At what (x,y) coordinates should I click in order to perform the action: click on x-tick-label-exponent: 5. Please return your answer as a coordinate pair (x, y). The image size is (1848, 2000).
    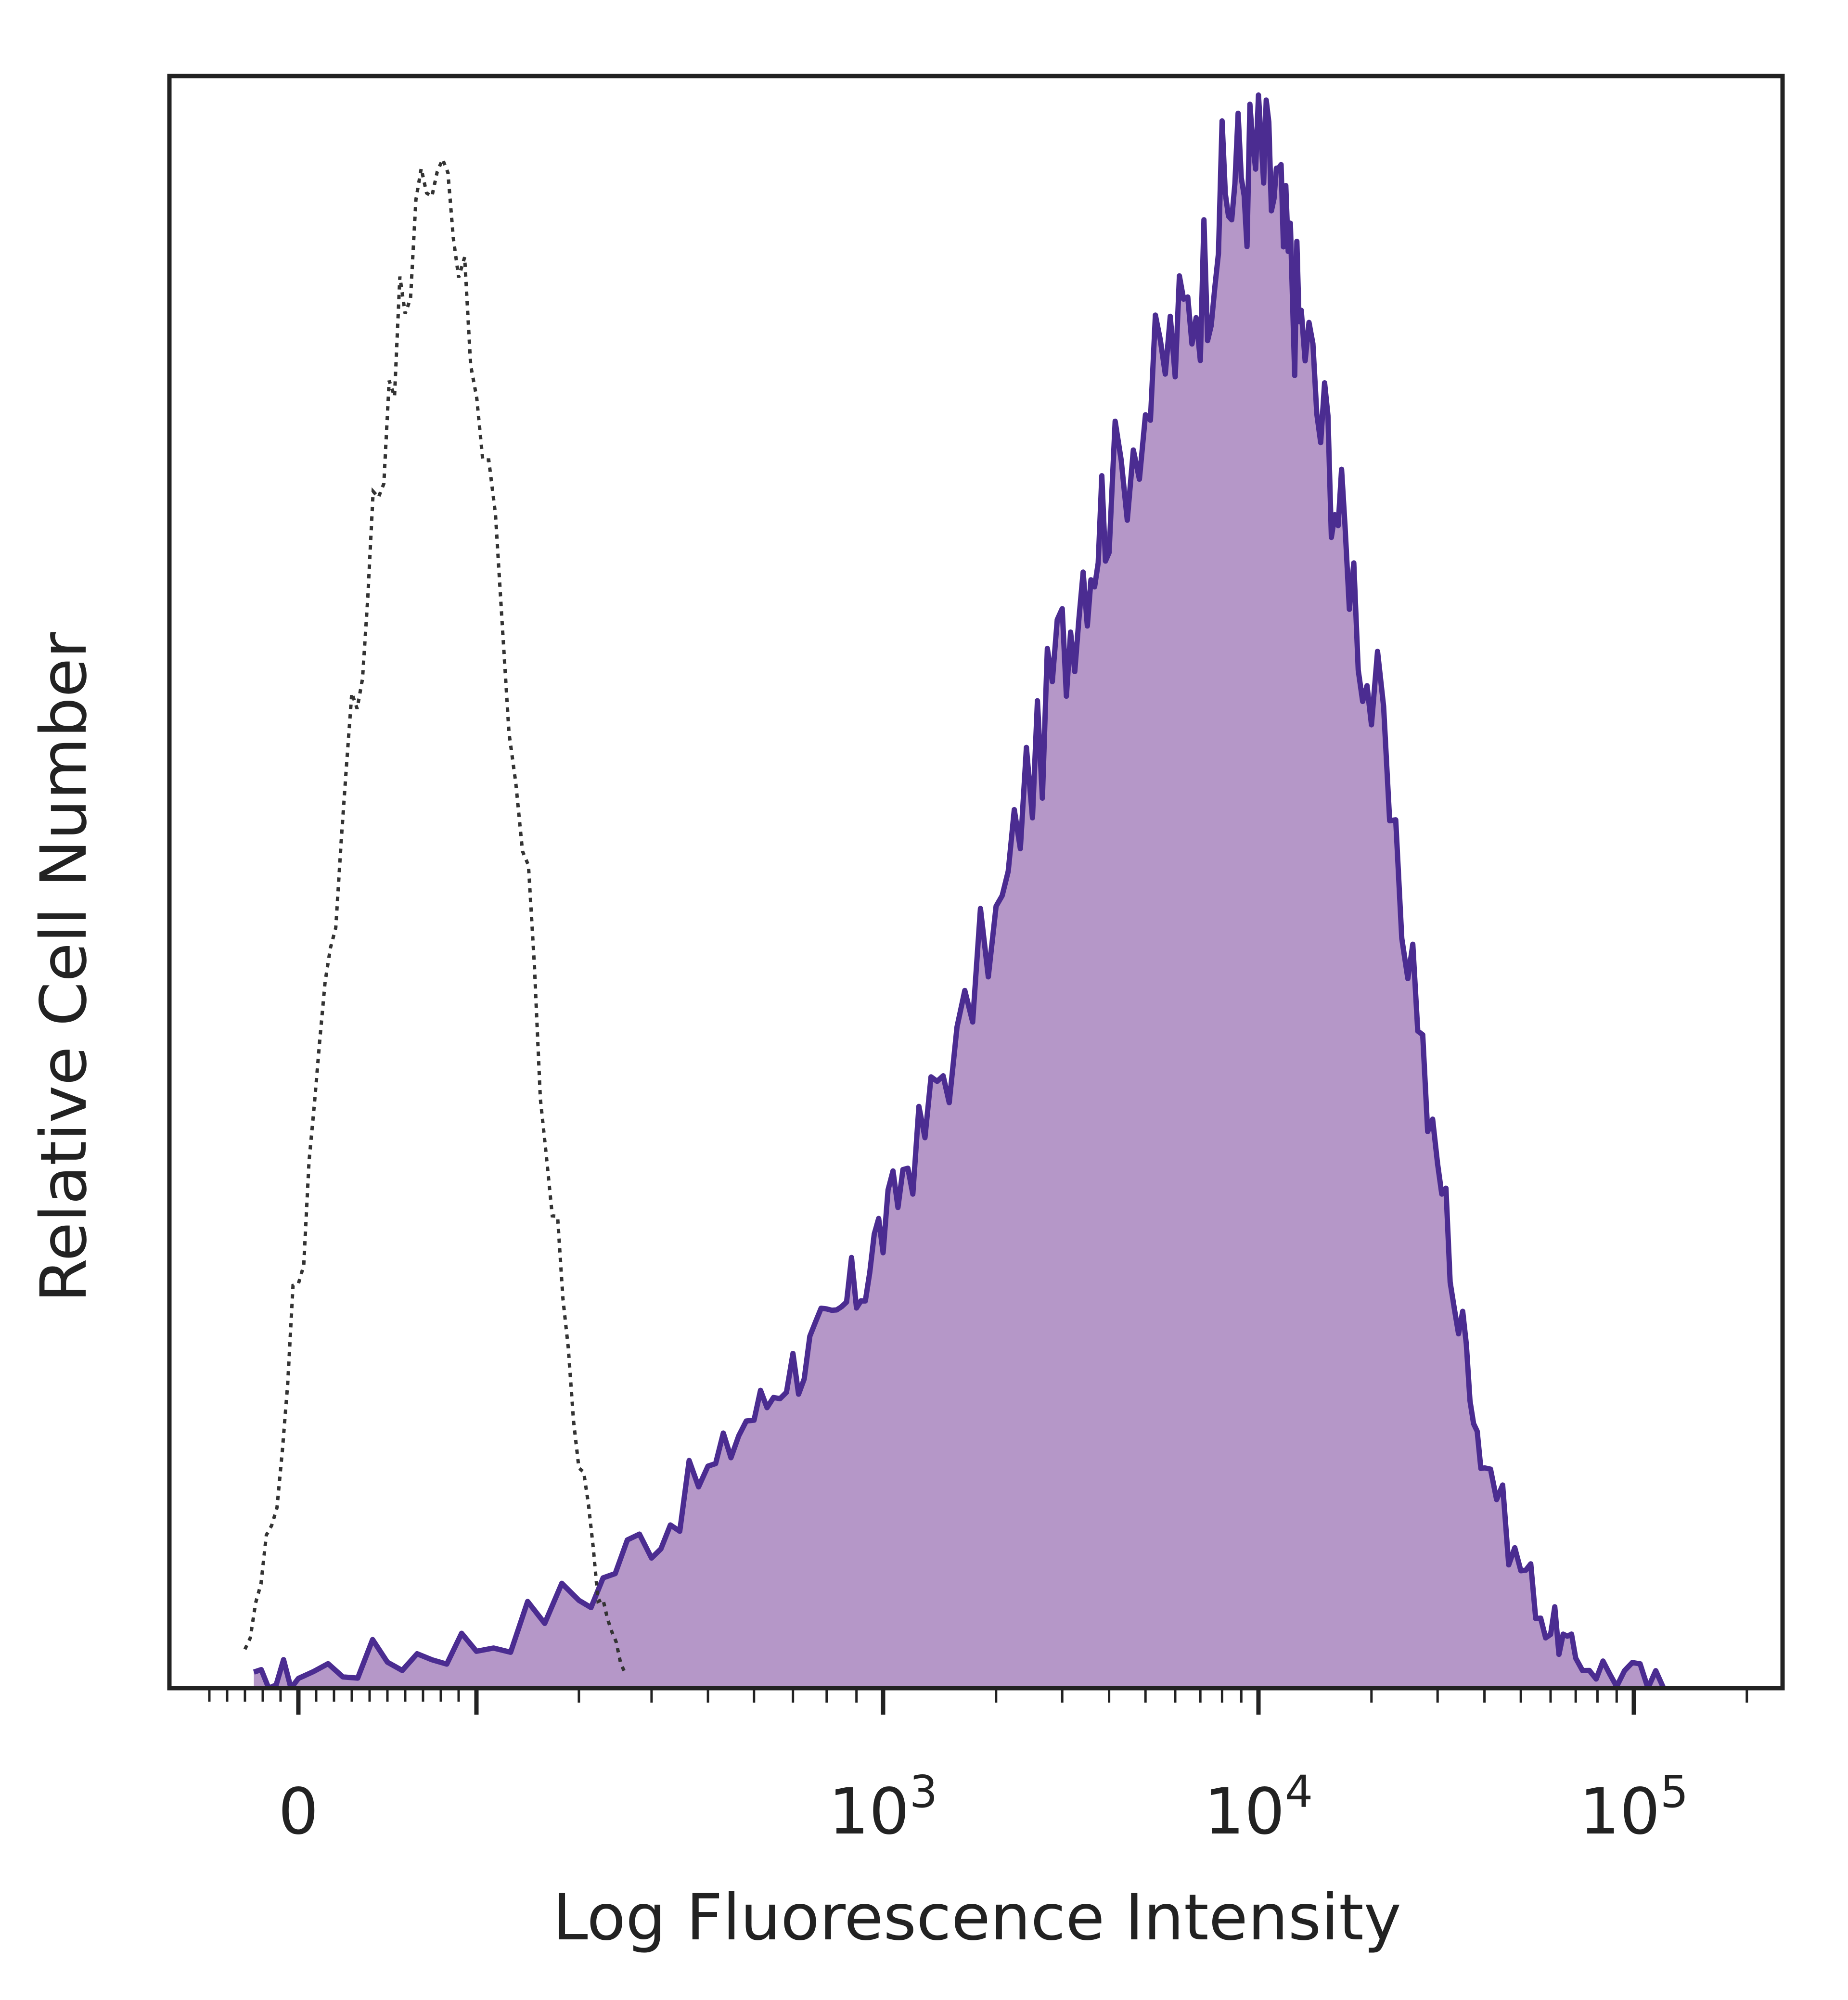
    Looking at the image, I should click on (1674, 1792).